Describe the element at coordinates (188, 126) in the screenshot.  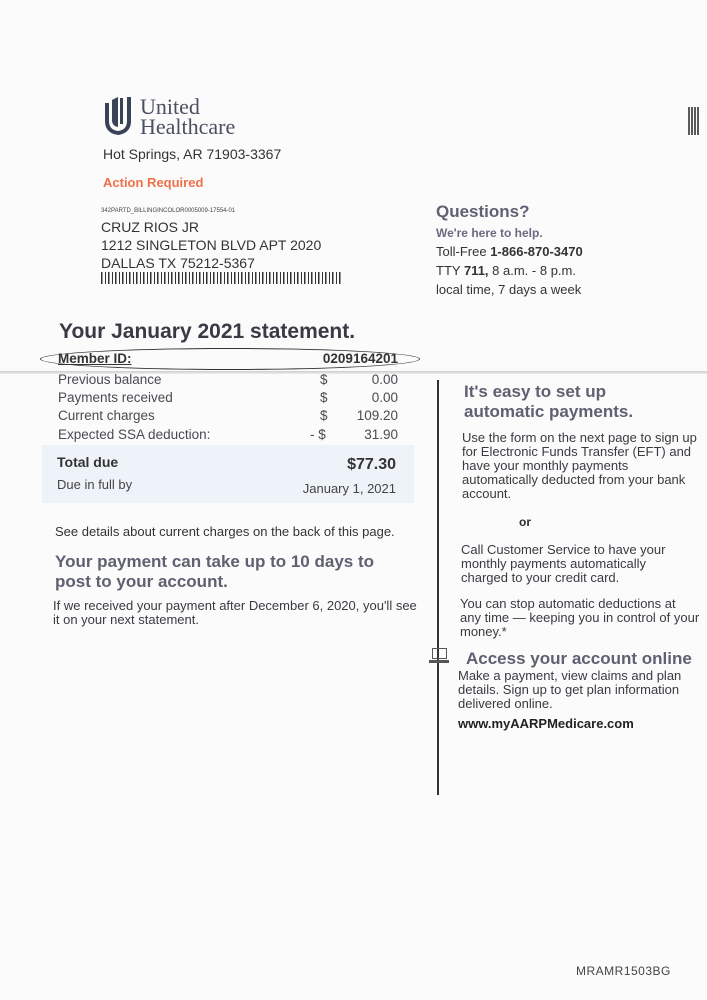
I see `brand-line2: Healthcare` at that location.